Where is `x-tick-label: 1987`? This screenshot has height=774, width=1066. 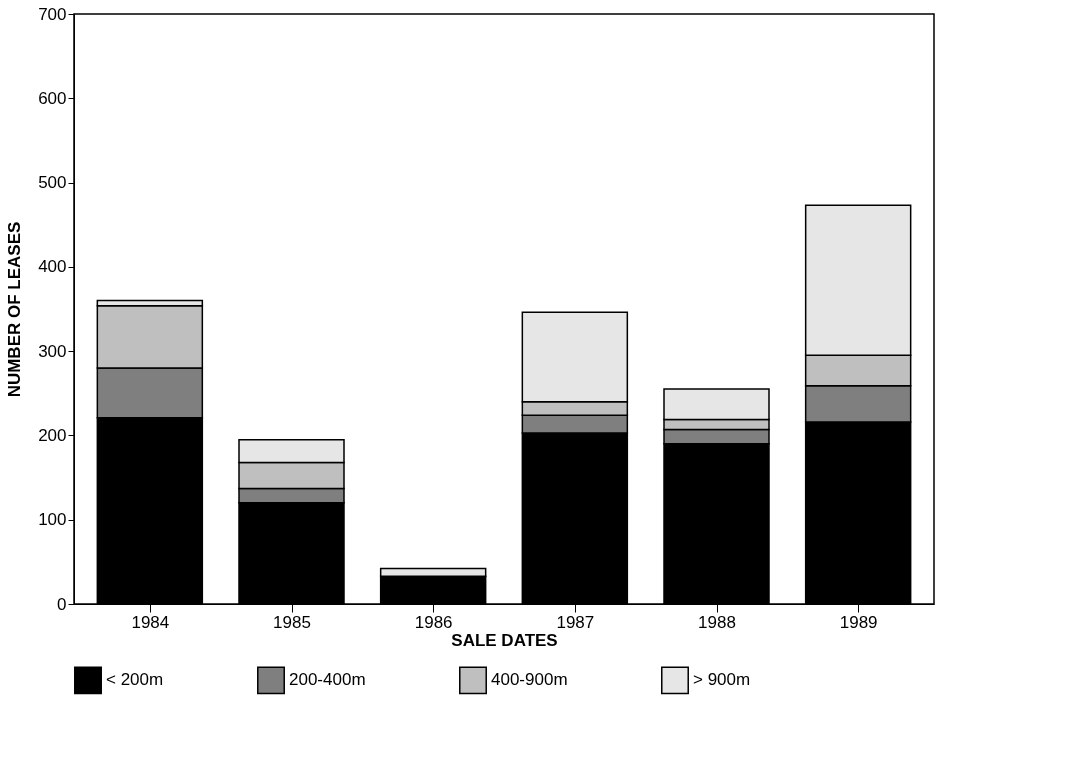 x-tick-label: 1987 is located at coordinates (575, 622).